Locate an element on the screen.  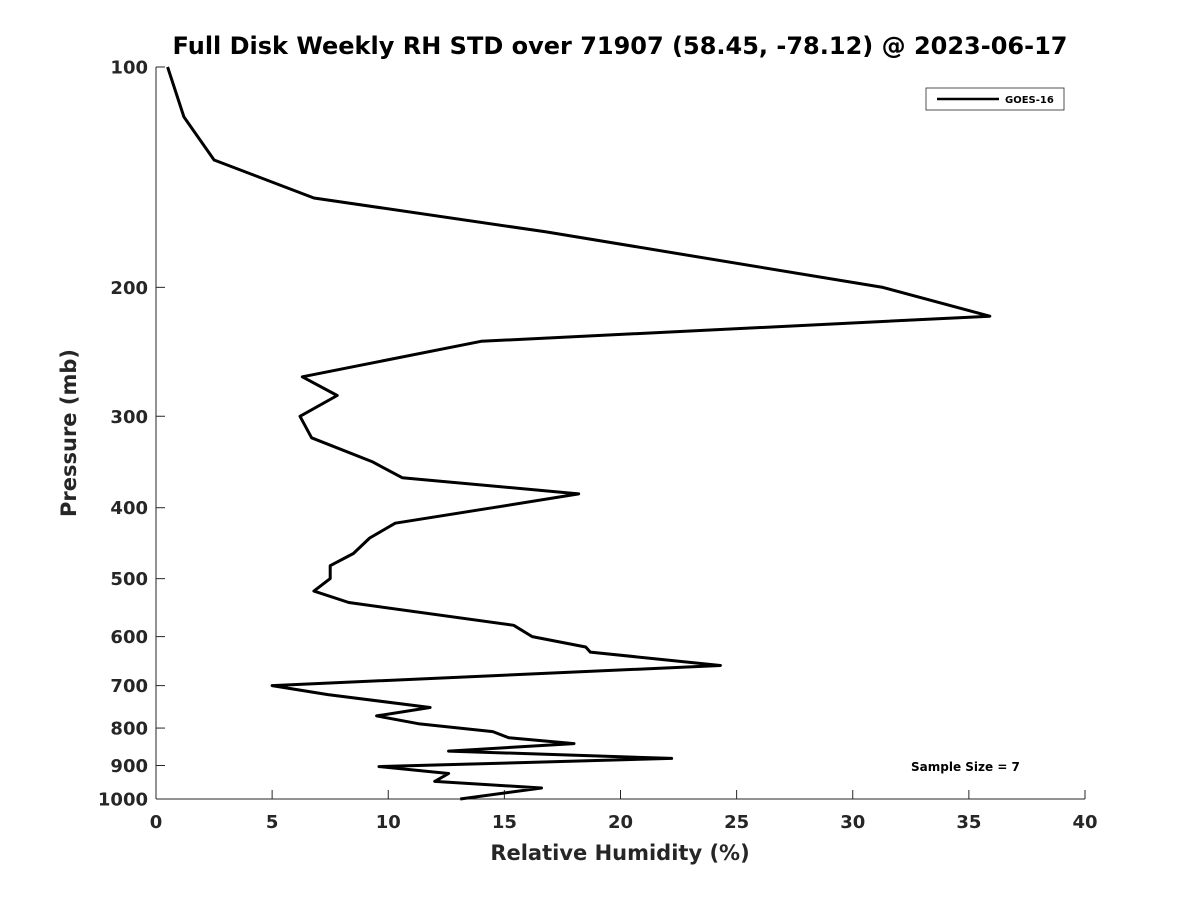
x-tick-label: 35 is located at coordinates (968, 822).